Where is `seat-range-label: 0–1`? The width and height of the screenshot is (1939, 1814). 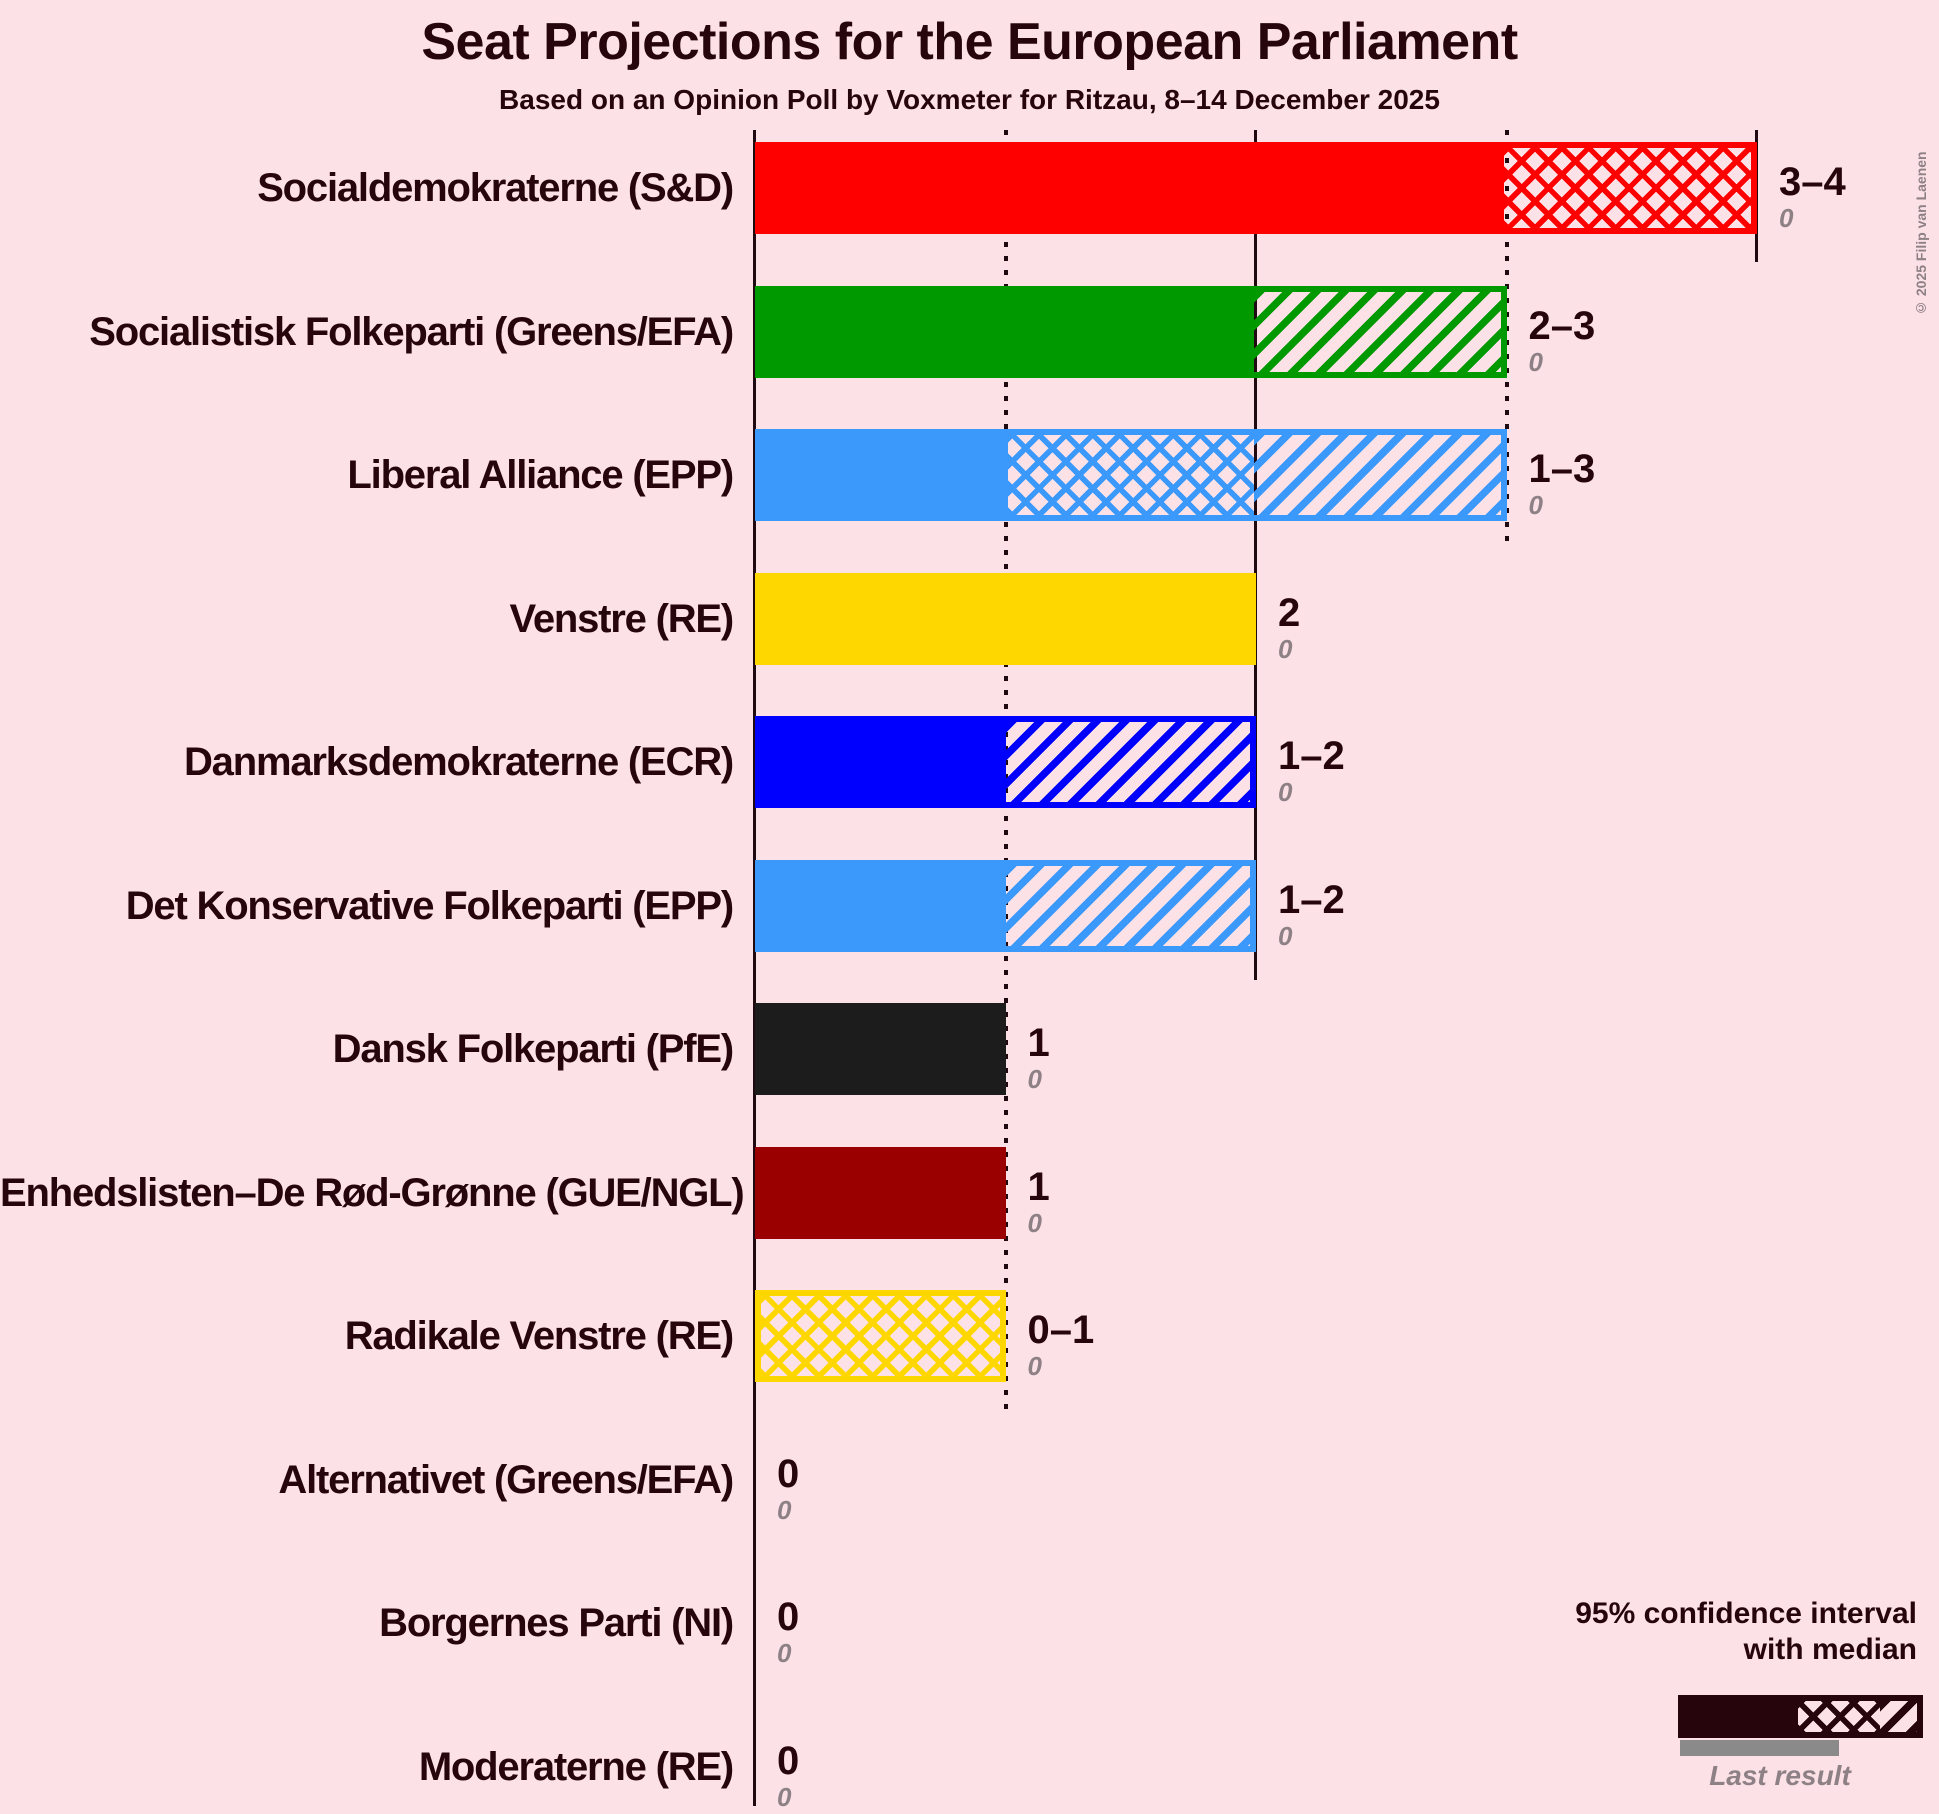
seat-range-label: 0–1 is located at coordinates (1061, 1330).